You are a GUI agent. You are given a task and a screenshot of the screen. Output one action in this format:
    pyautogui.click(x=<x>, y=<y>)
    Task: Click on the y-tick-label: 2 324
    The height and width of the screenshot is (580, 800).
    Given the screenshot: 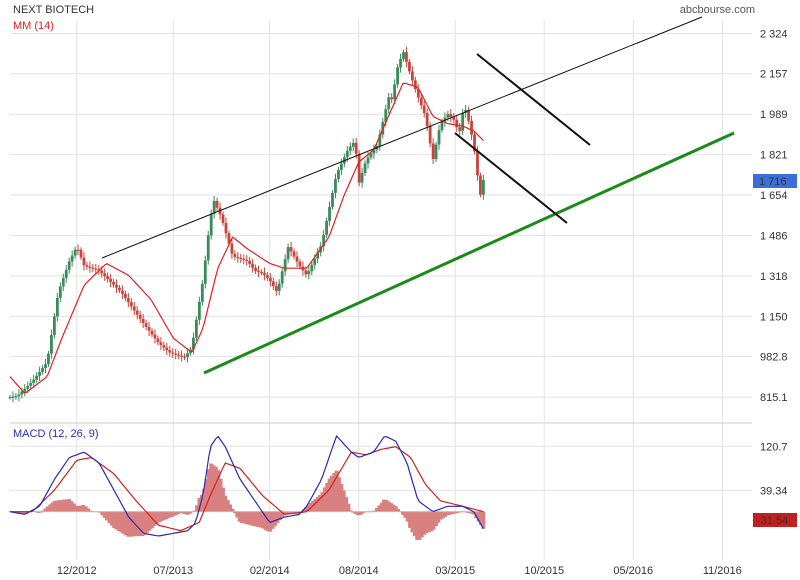 What is the action you would take?
    pyautogui.click(x=774, y=34)
    